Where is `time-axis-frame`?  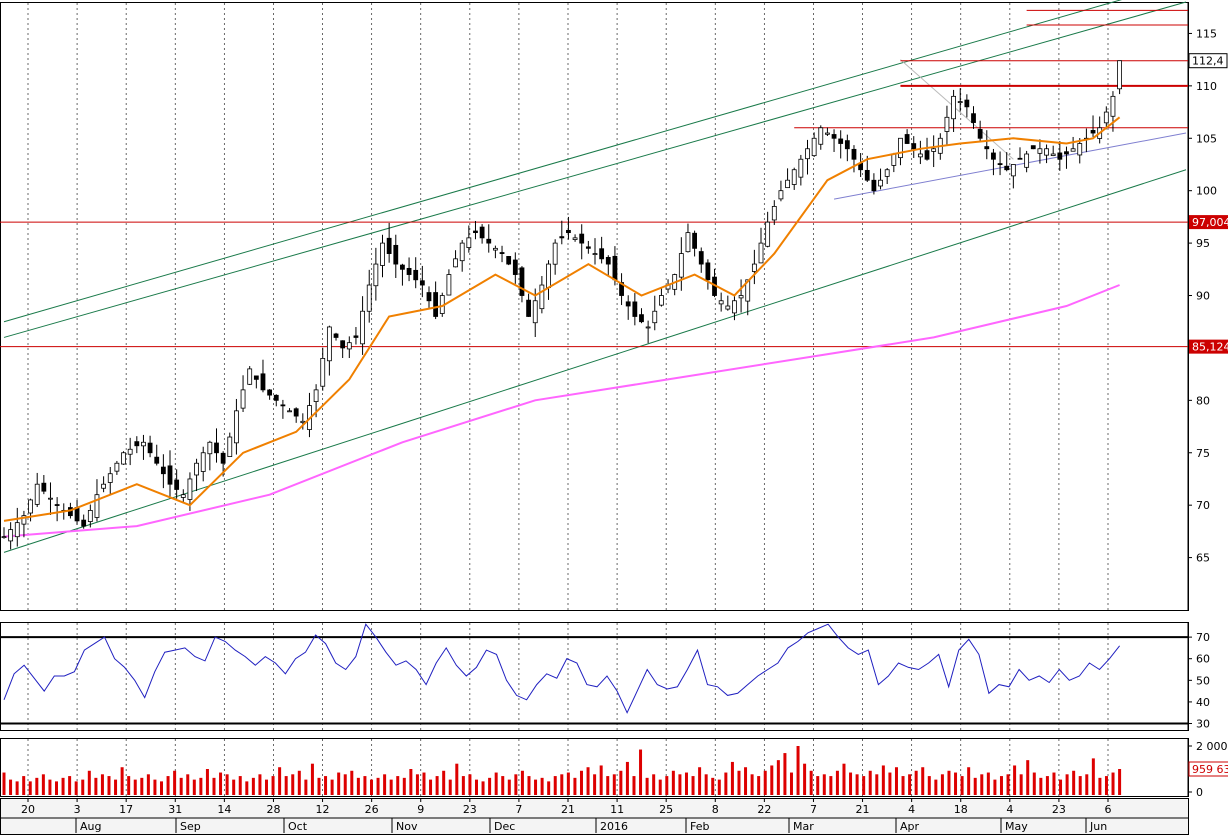 time-axis-frame is located at coordinates (594, 816).